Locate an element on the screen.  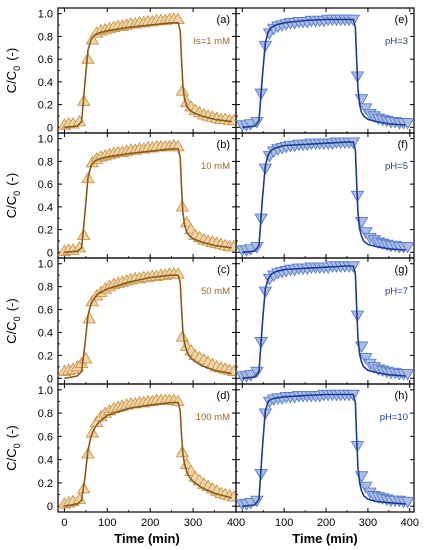
panel-annotation: pH=10 is located at coordinates (394, 417).